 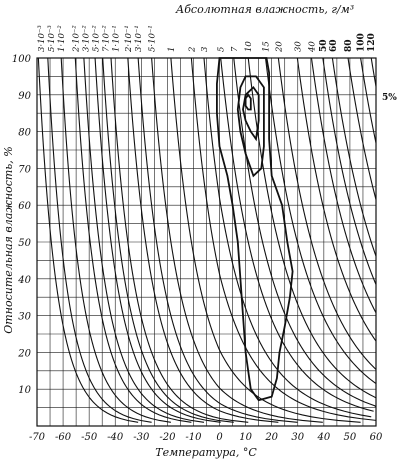 I want to click on abs-humidity-label: 20, so click(x=279, y=47).